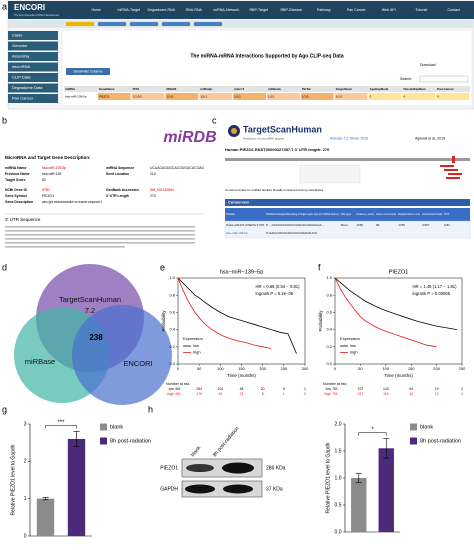 This screenshot has width=474, height=550. Describe the element at coordinates (220, 394) in the screenshot. I see `risk-count: 62` at that location.